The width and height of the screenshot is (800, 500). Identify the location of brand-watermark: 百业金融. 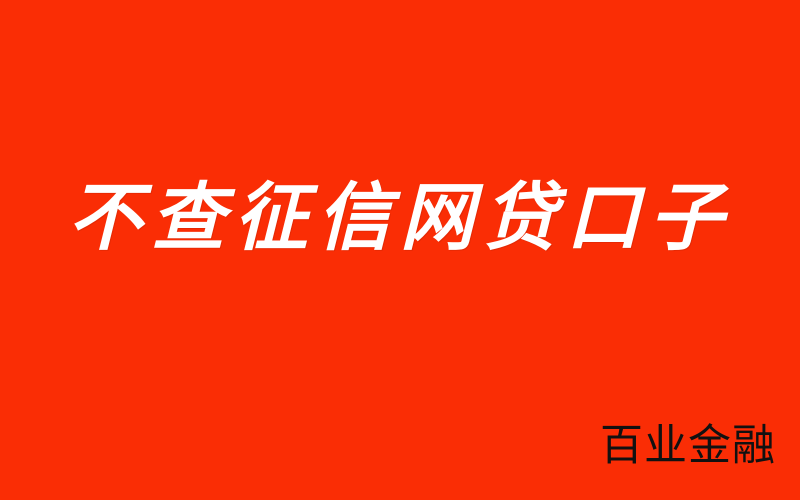
(688, 446).